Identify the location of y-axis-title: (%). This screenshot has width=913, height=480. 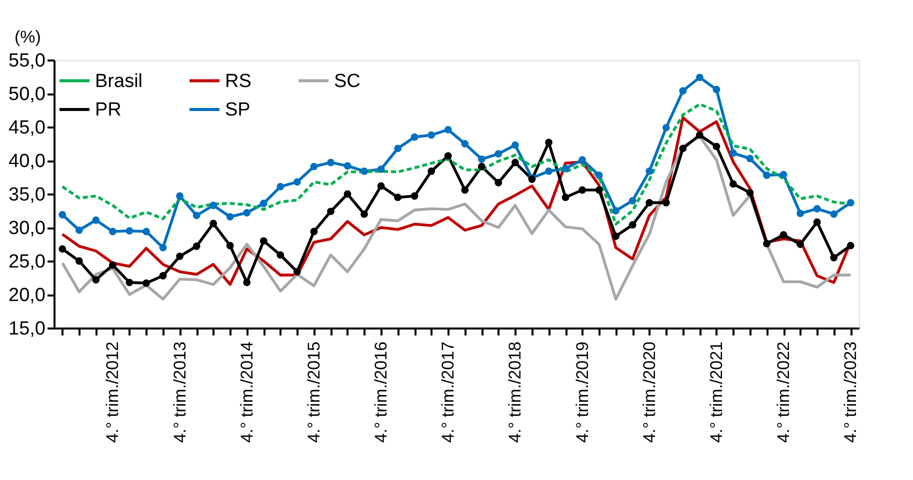
(27, 37).